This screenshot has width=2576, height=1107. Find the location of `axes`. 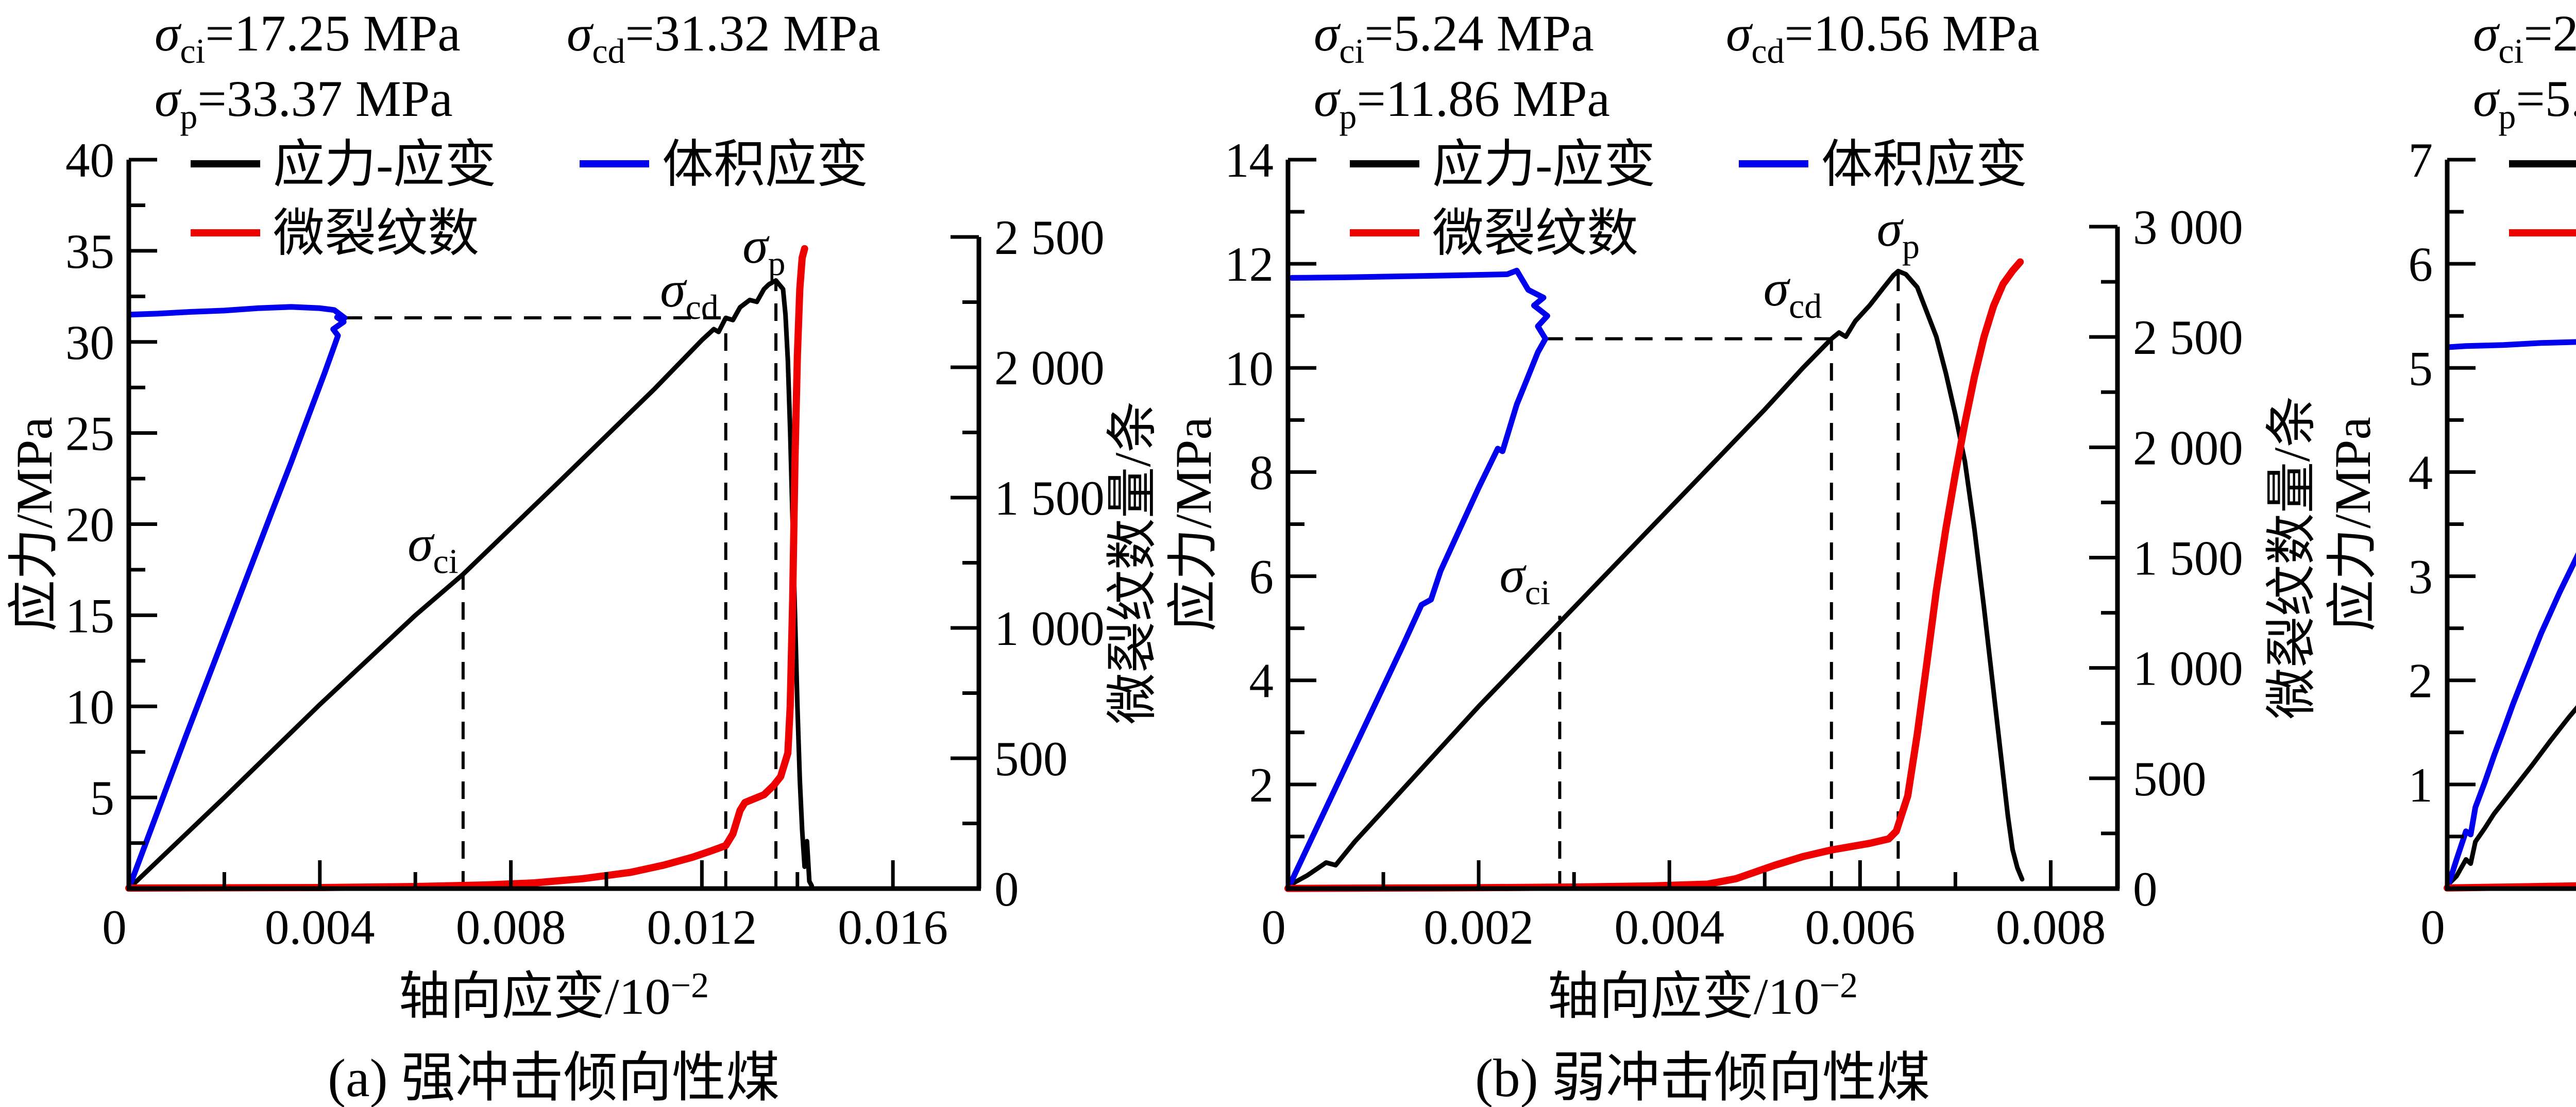

axes is located at coordinates (2510, 525).